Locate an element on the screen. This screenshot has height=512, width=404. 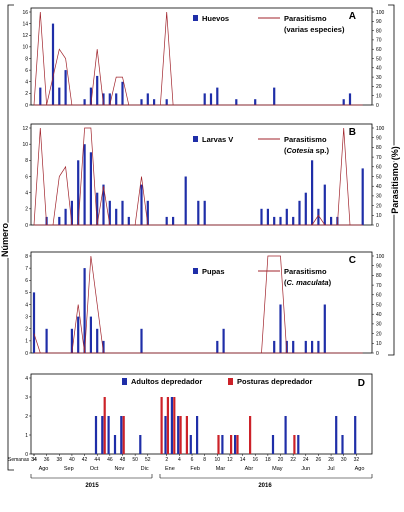
panel-a-y2tick-label-1: 10 is located at coordinates (379, 97).